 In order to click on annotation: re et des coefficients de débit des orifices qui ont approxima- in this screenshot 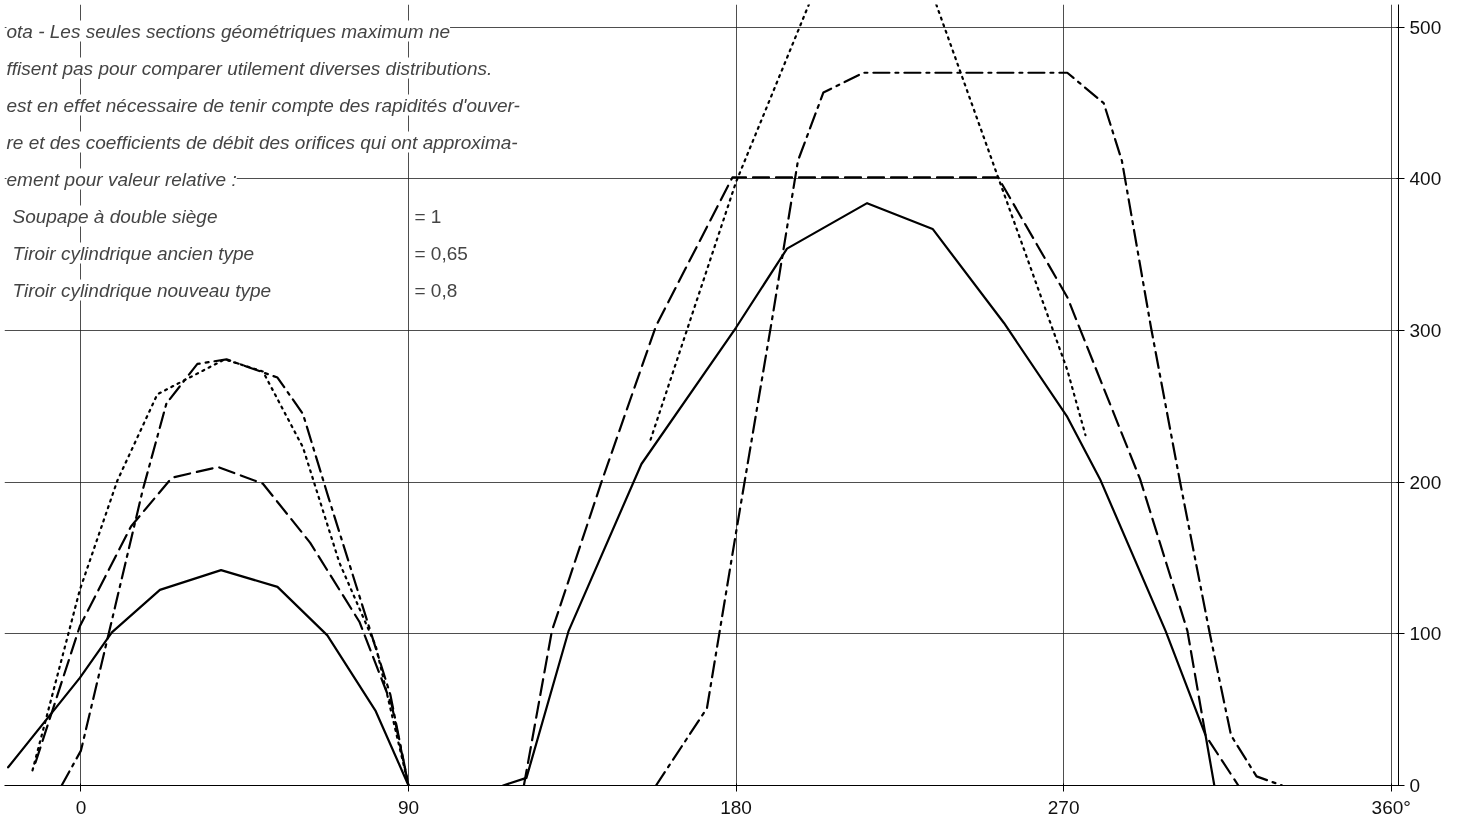, I will do `click(262, 142)`.